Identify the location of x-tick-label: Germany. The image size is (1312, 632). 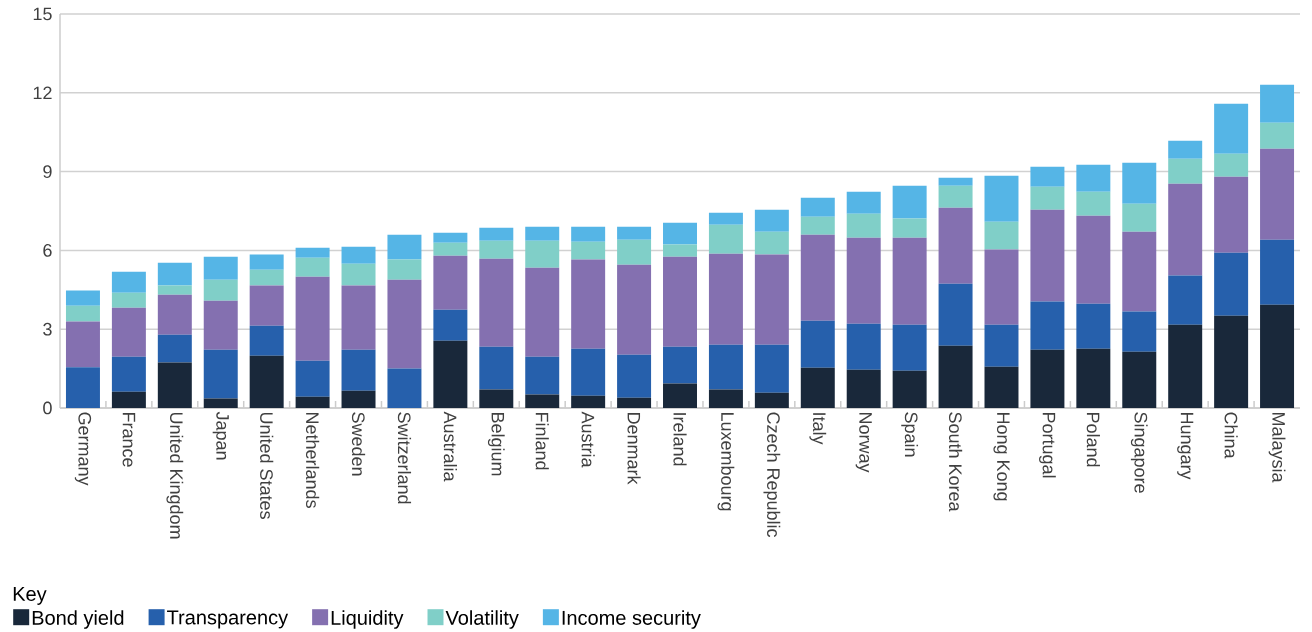
(83, 449).